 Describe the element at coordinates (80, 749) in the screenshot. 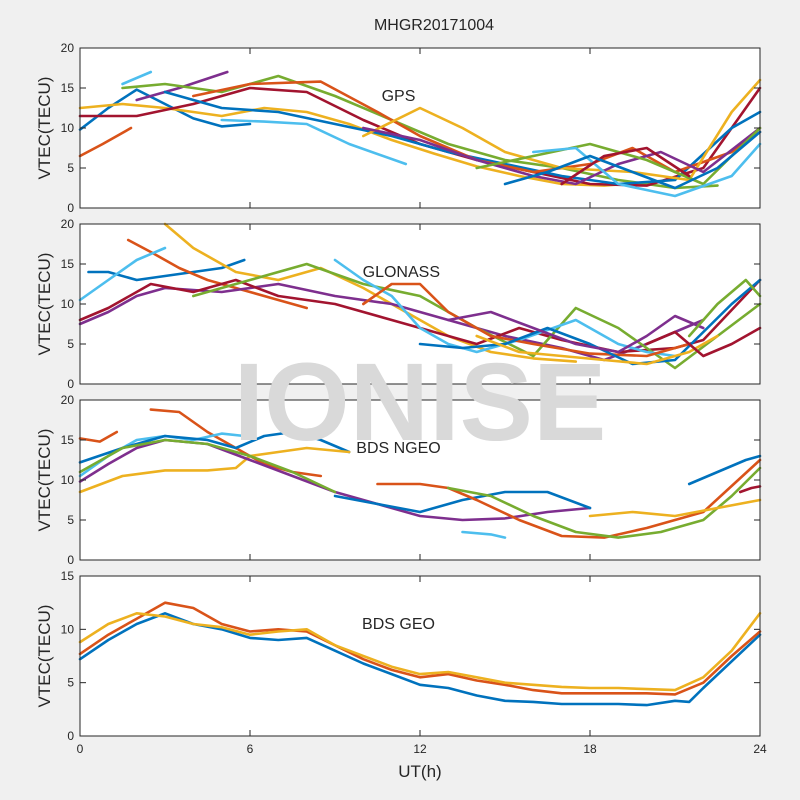

I see `x-tick-label: 0` at that location.